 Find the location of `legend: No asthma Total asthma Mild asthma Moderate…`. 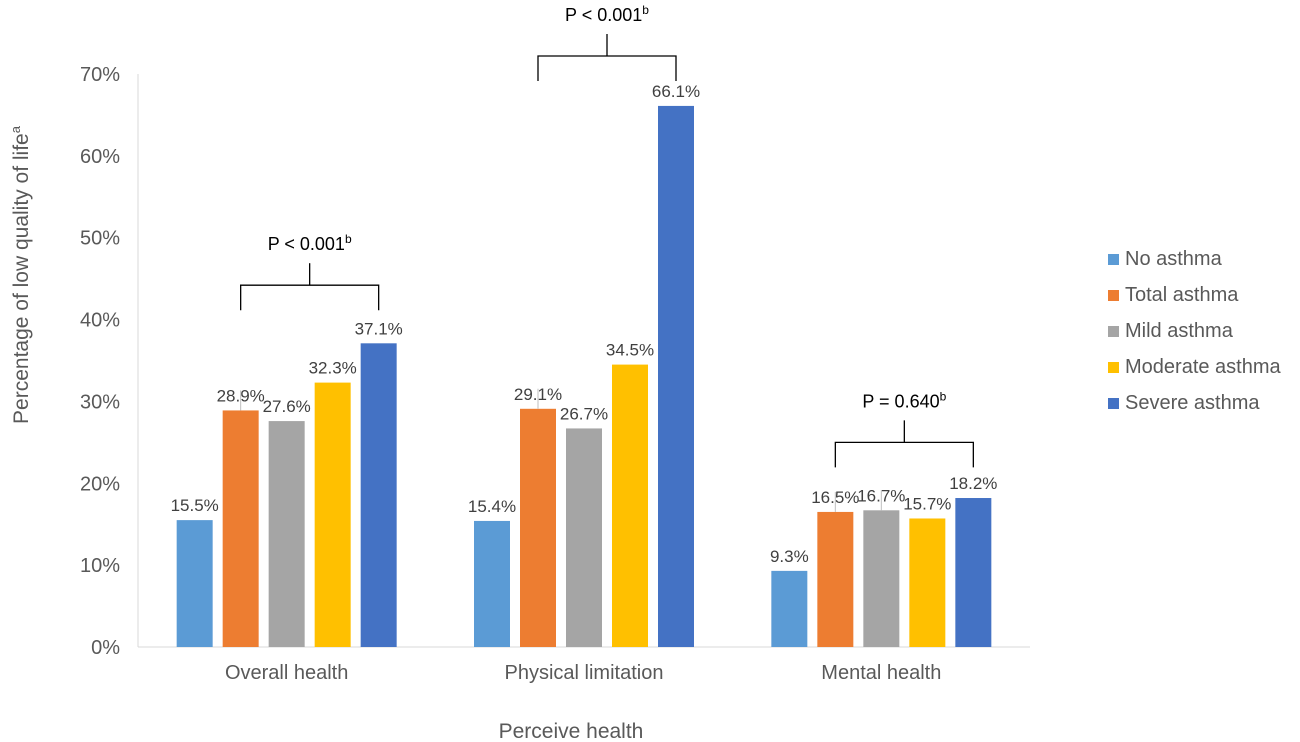

legend: No asthma Total asthma Mild asthma Moderate… is located at coordinates (1195, 331).